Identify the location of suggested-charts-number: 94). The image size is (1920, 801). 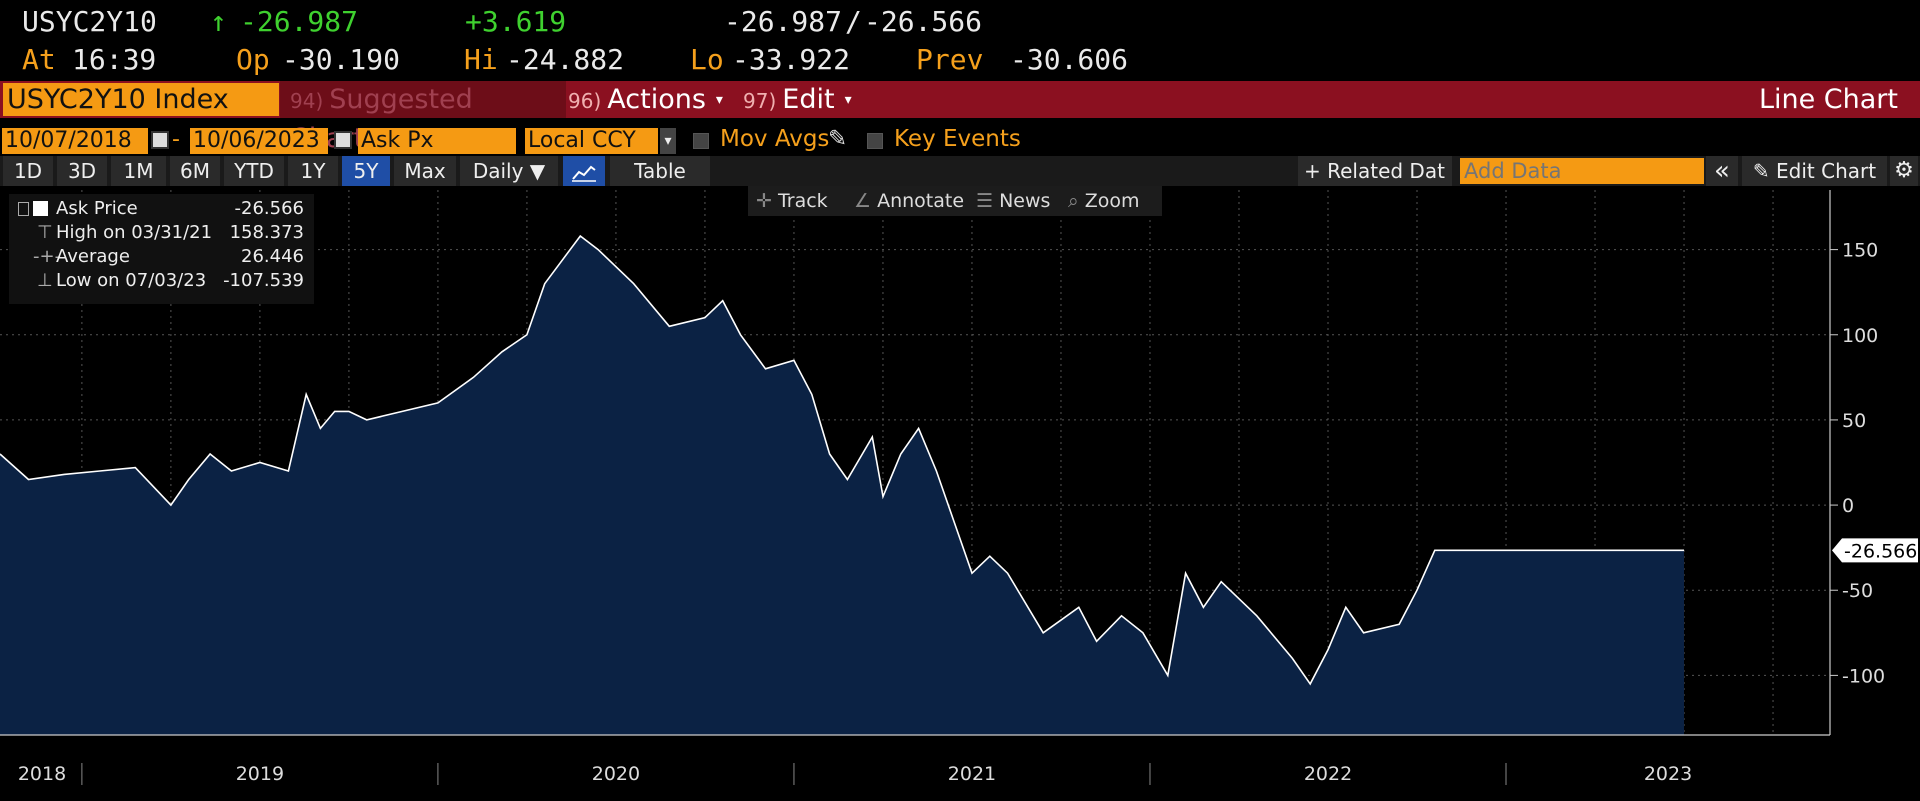
(307, 101).